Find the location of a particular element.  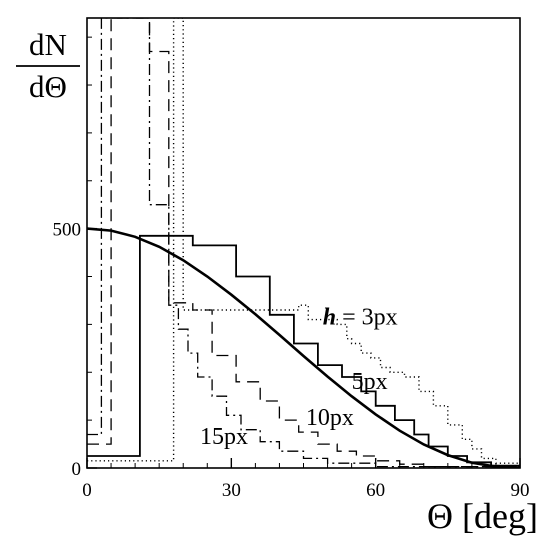

y-tick-label: 0 is located at coordinates (77, 469).